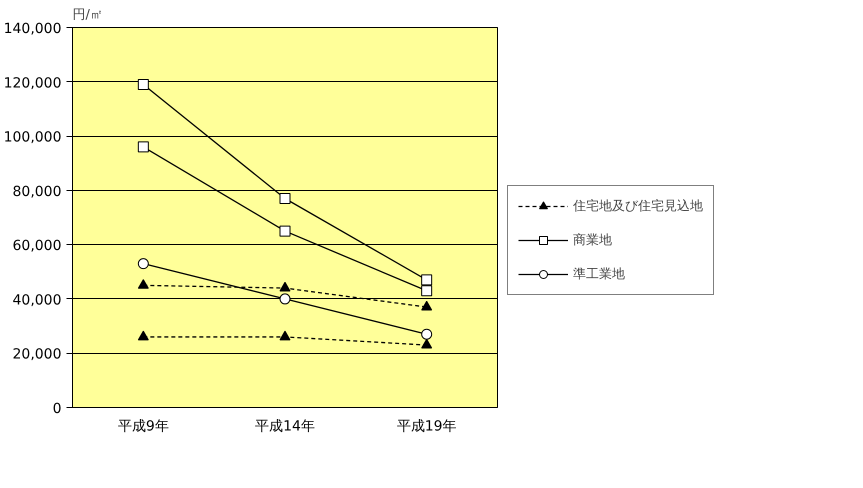 Image resolution: width=863 pixels, height=488 pixels. Describe the element at coordinates (33, 29) in the screenshot. I see `y-tick-label: 140,000` at that location.